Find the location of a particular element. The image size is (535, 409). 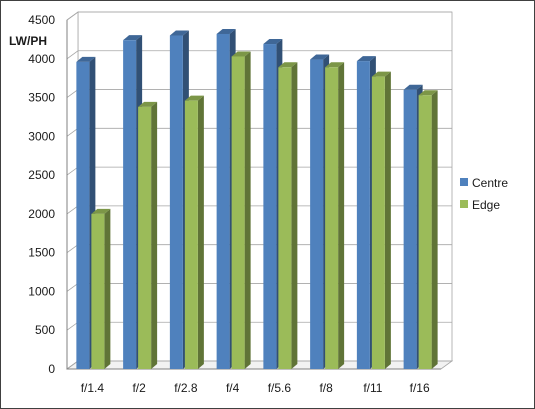

y-tick-label: 1000 is located at coordinates (41, 291).